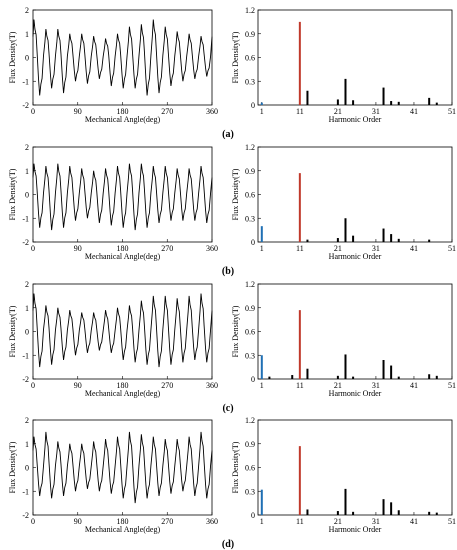 The image size is (457, 550). I want to click on y-tick-label: -2, so click(25, 515).